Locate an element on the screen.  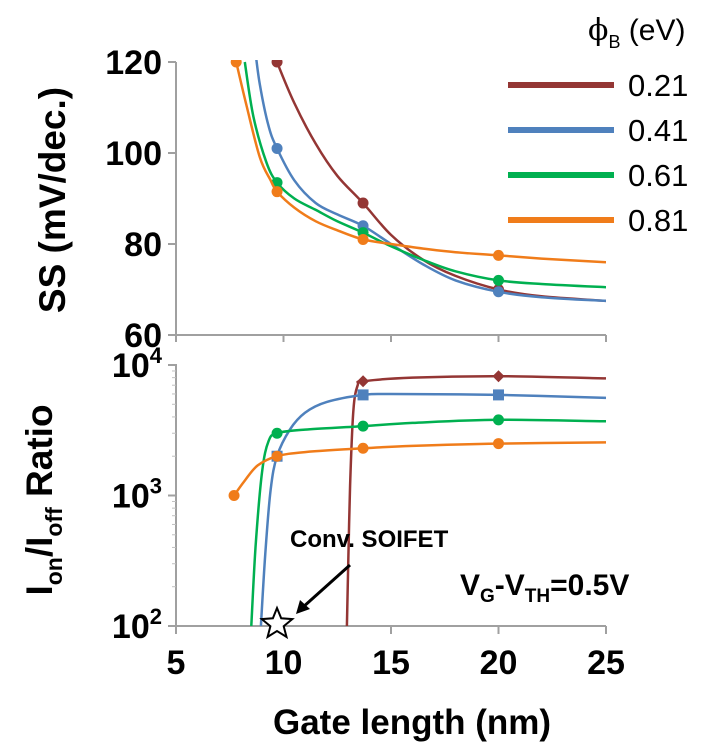
legend-label-0.61: 0.61 is located at coordinates (658, 175).